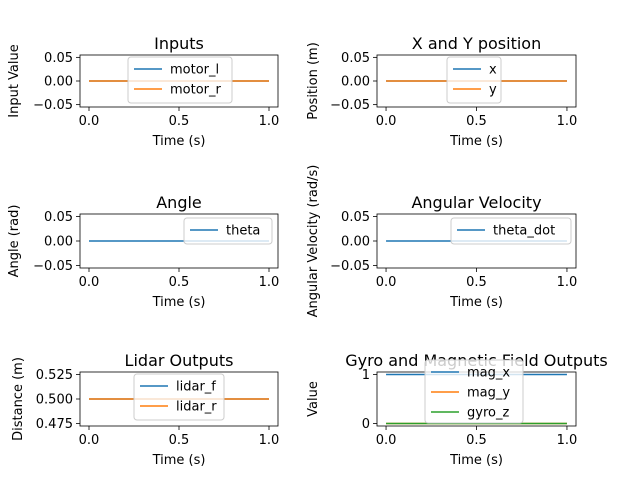 Image resolution: width=640 pixels, height=480 pixels. What do you see at coordinates (180, 80) in the screenshot?
I see `legend: motor_l motor_r` at bounding box center [180, 80].